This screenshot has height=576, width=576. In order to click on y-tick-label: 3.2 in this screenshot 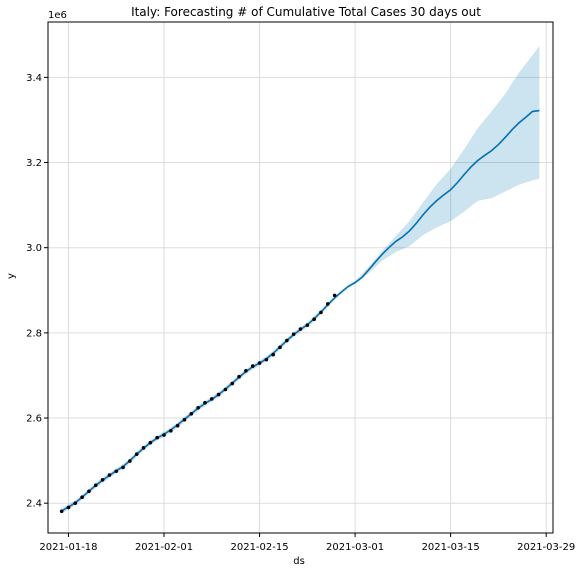, I will do `click(34, 163)`.